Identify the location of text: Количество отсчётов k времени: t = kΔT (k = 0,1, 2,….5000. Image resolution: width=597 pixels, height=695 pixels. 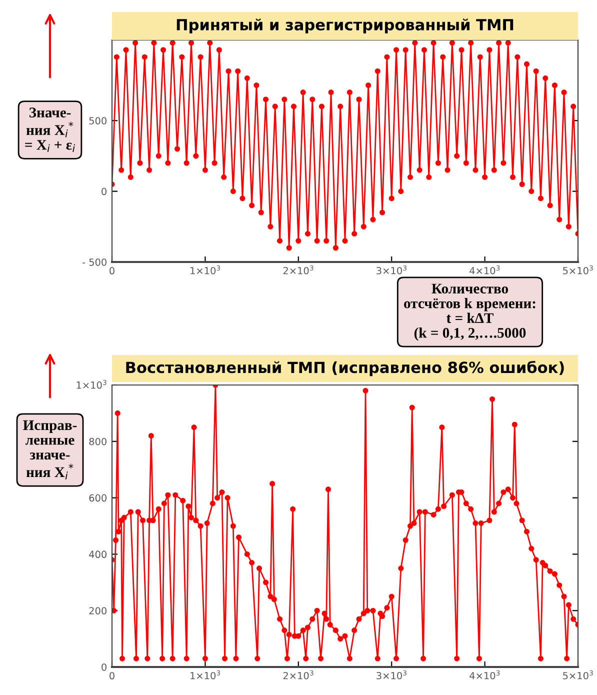
(470, 312).